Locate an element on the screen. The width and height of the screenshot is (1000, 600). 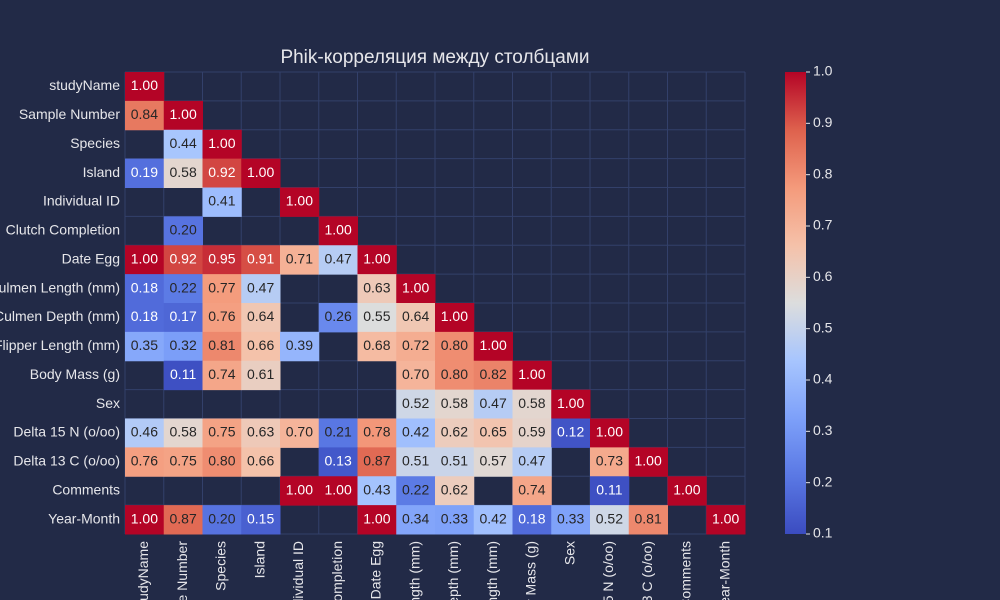
cell-label: 0.35 is located at coordinates (144, 345).